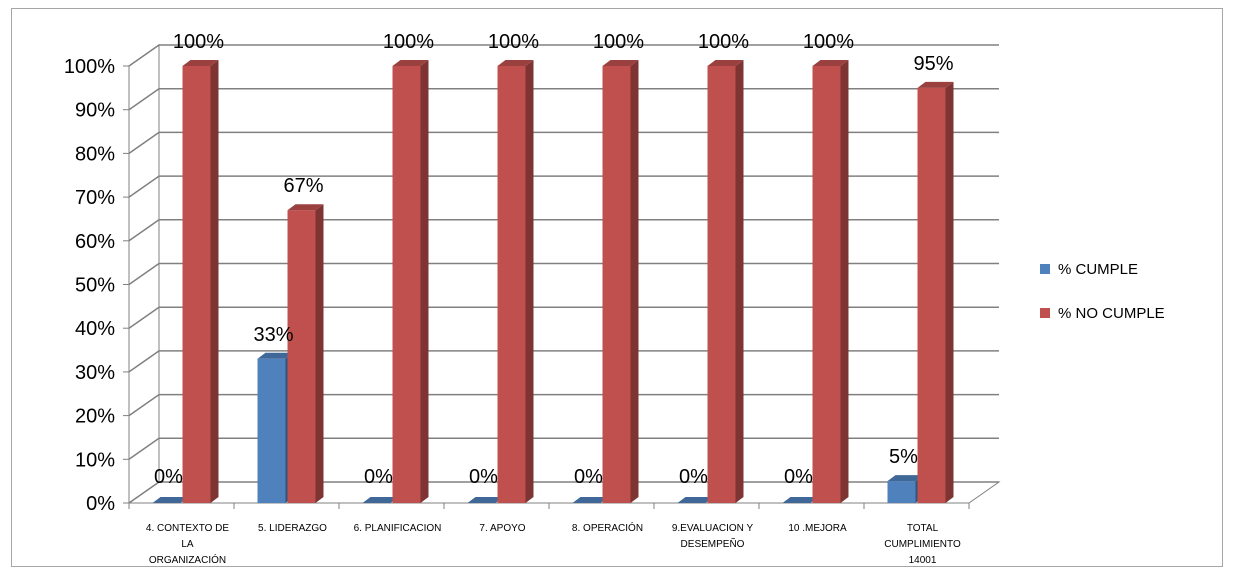  I want to click on y-tick-label: 80%, so click(95, 154).